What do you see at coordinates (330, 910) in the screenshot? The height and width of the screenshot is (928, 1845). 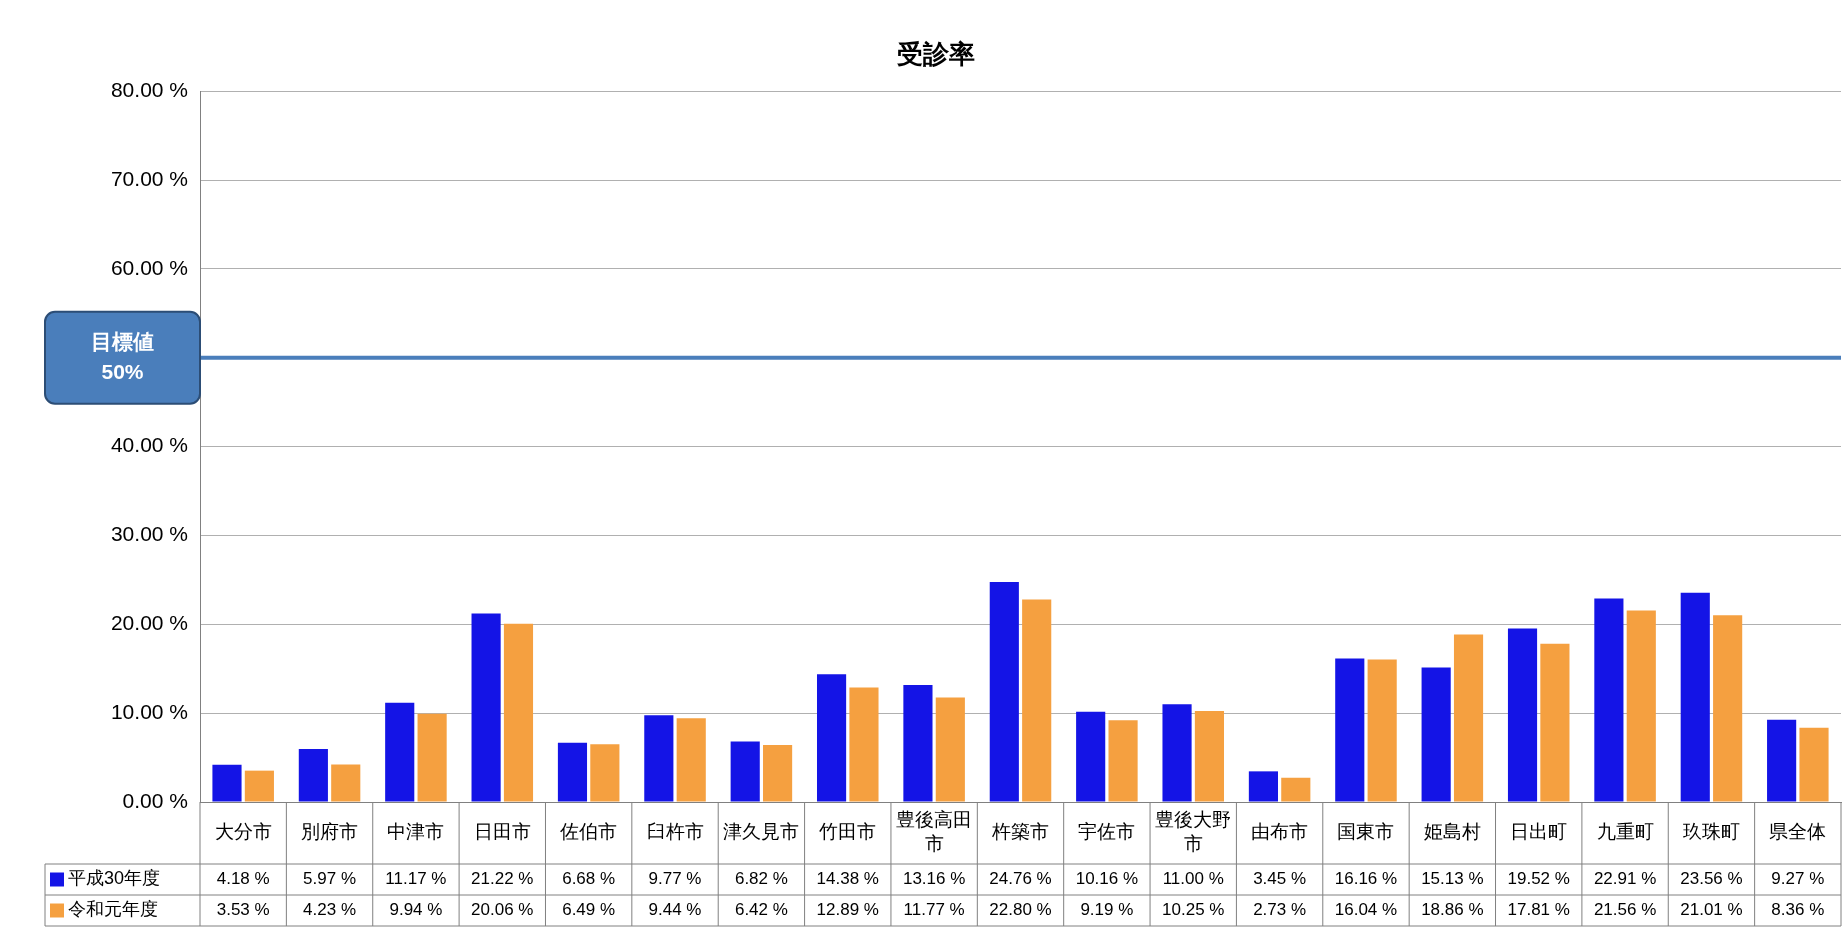 I see `data-label: 4.23 %` at bounding box center [330, 910].